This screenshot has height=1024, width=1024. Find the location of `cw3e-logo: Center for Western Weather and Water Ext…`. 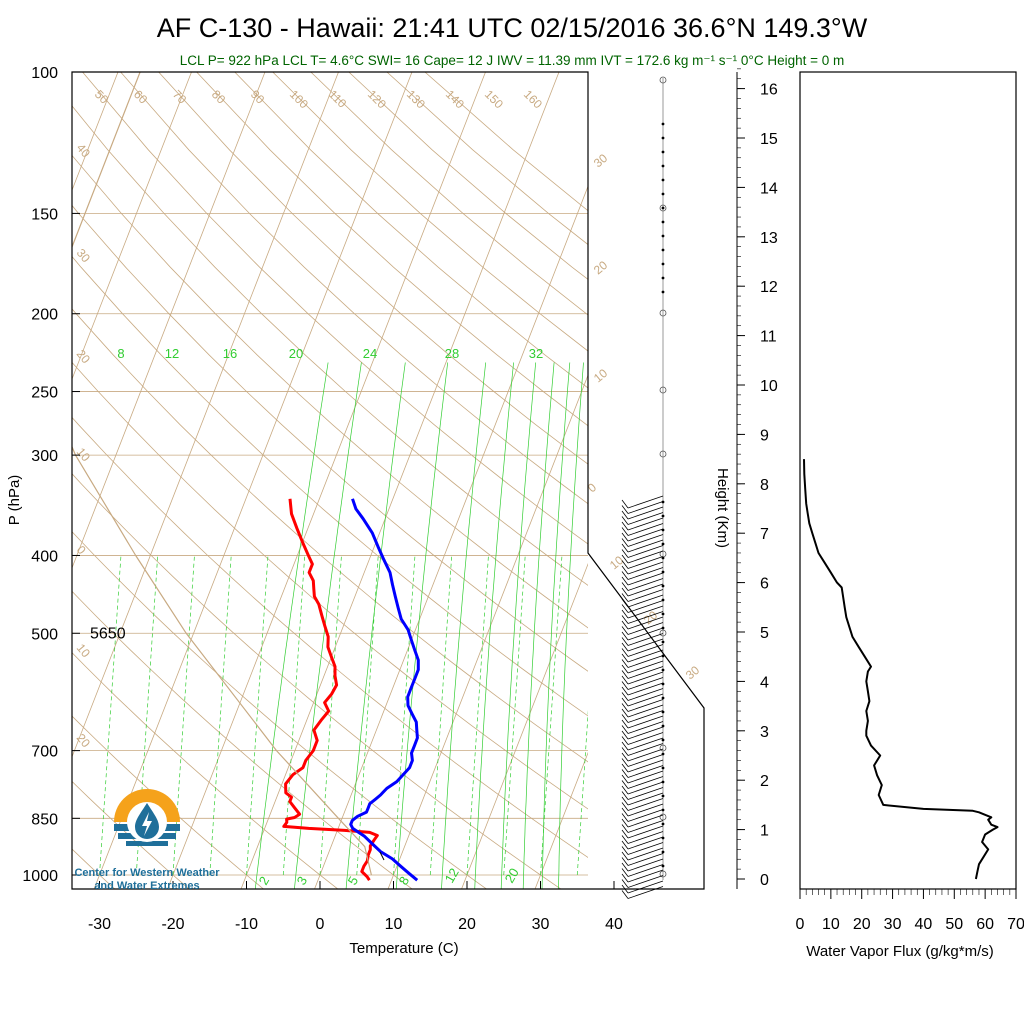

cw3e-logo: Center for Western Weather and Water Ext… is located at coordinates (147, 840).